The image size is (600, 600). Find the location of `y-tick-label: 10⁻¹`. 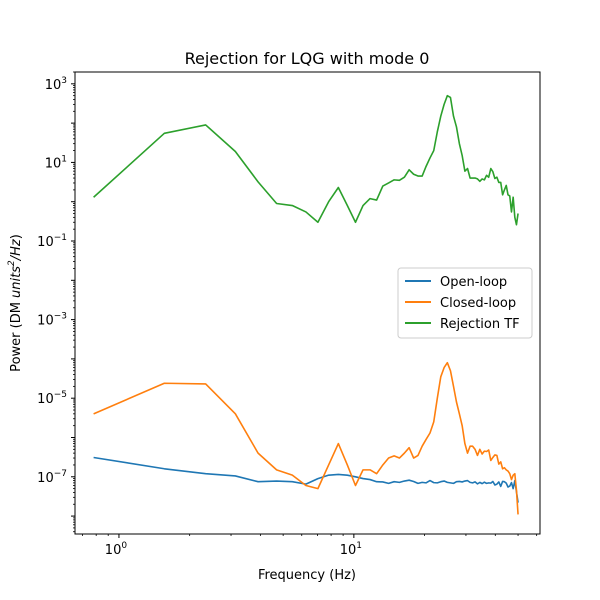

y-tick-label: 10⁻¹ is located at coordinates (52, 241).